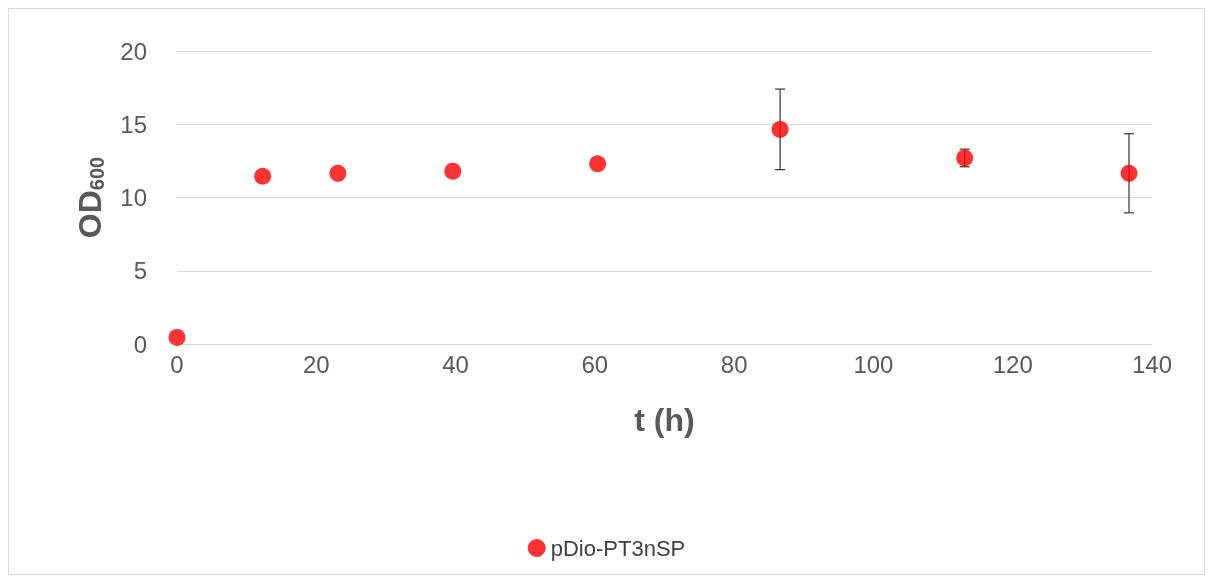 The width and height of the screenshot is (1213, 583). Describe the element at coordinates (734, 364) in the screenshot. I see `x-tick-label: 80` at that location.